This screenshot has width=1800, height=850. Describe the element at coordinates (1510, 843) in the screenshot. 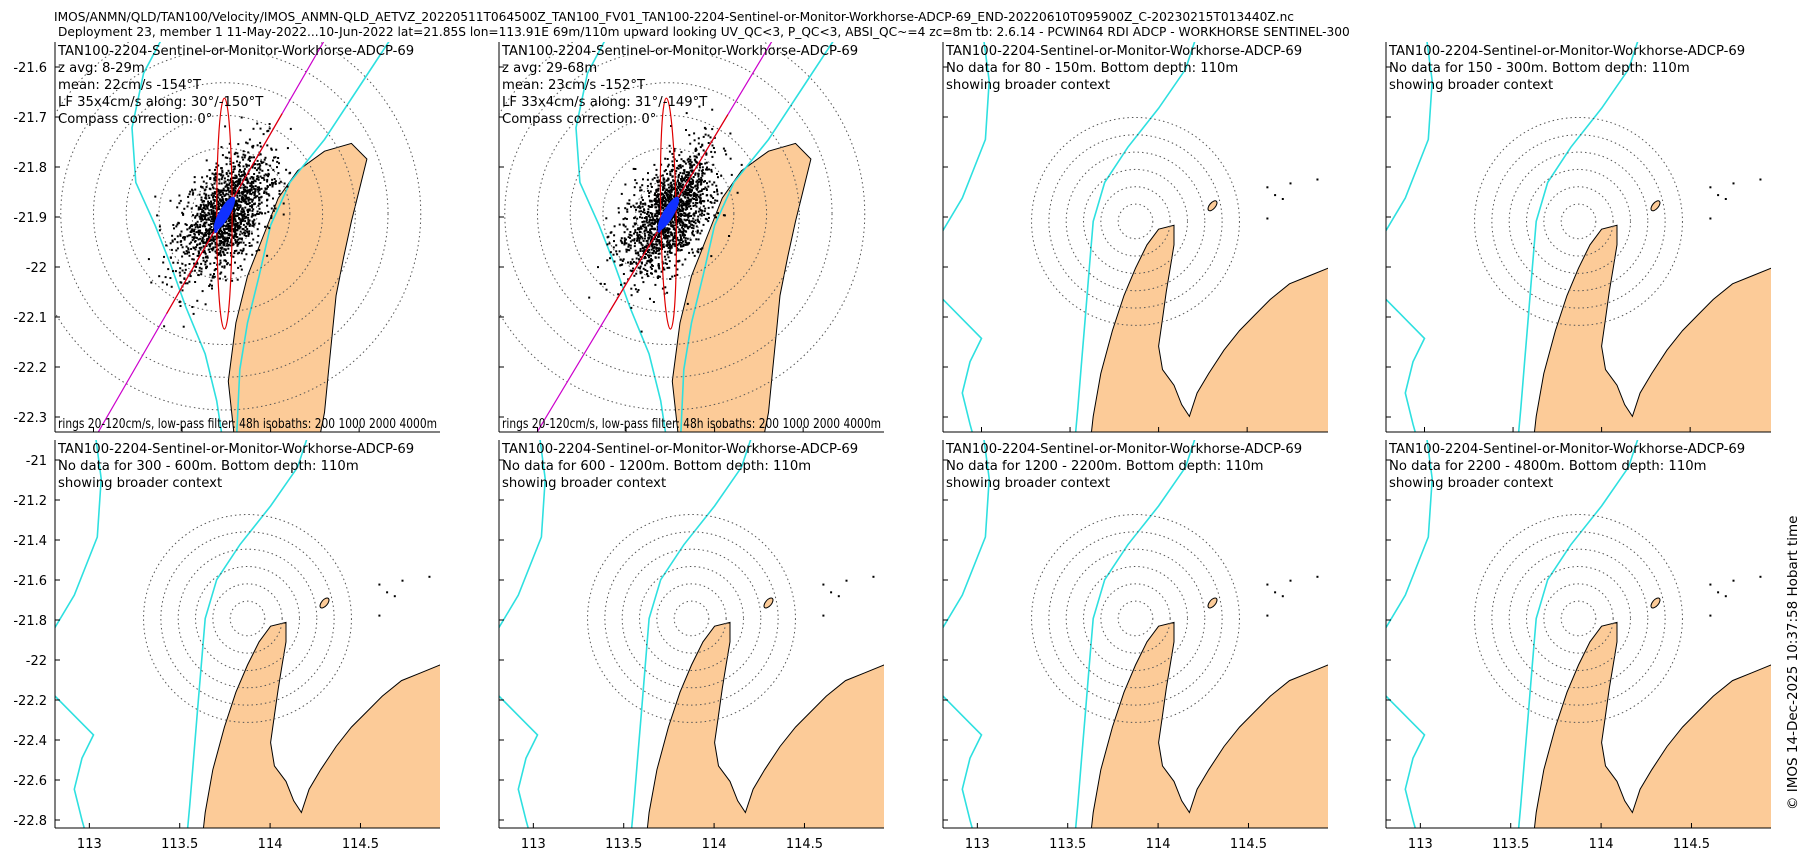

I see `x-tick-label: 113.5` at that location.